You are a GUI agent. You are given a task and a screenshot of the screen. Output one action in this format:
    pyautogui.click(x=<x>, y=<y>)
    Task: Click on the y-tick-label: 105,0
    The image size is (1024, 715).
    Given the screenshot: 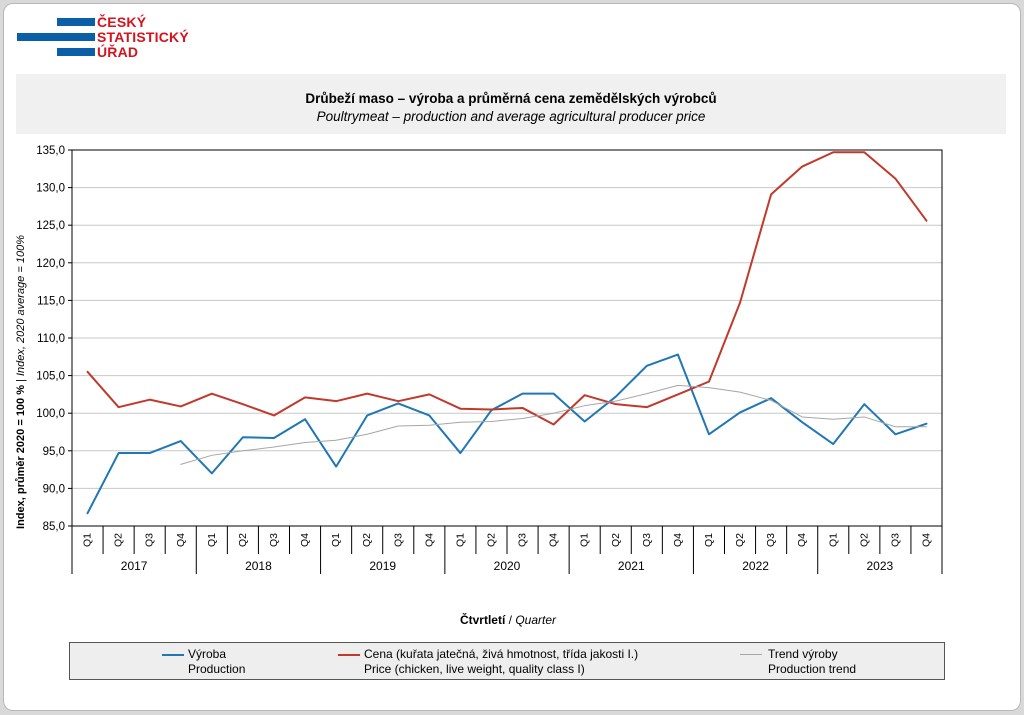 What is the action you would take?
    pyautogui.click(x=50, y=377)
    